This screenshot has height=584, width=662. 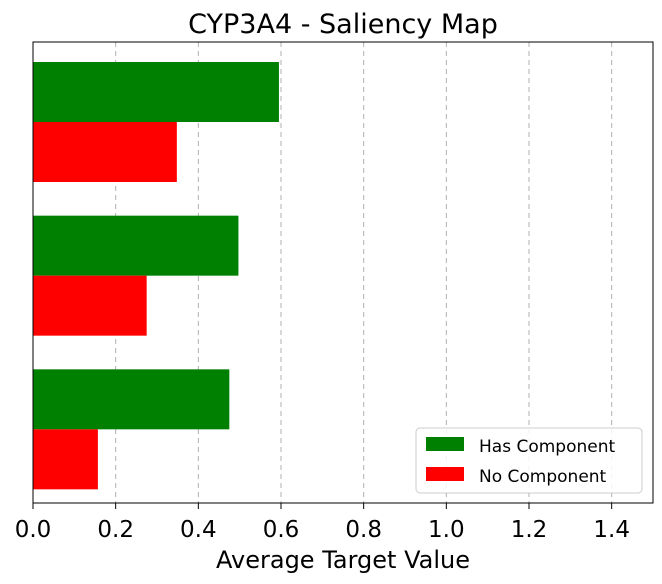 What do you see at coordinates (446, 530) in the screenshot?
I see `x-tick-label: 1.0` at bounding box center [446, 530].